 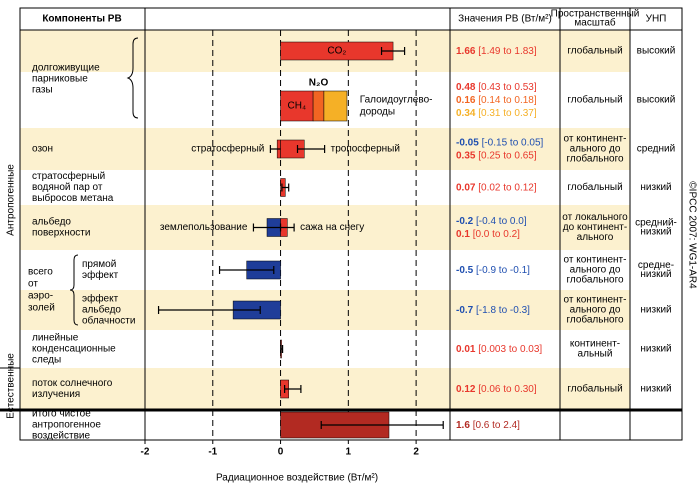 What do you see at coordinates (41, 308) in the screenshot?
I see `group-sub-label: золей` at bounding box center [41, 308].